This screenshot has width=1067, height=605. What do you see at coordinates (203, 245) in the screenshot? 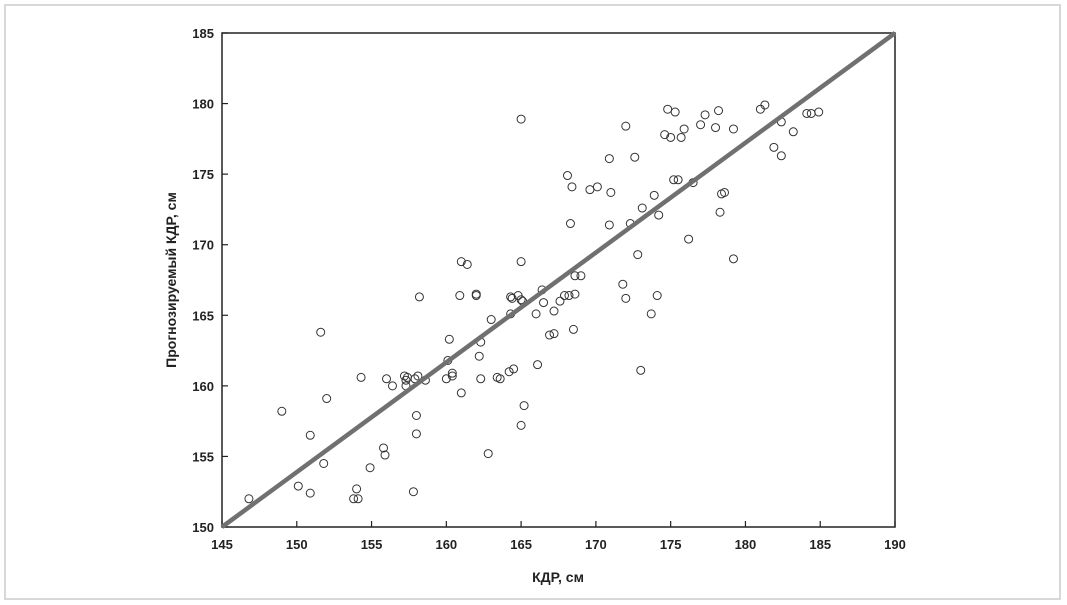
I see `y-tick-label: 170` at bounding box center [203, 245].